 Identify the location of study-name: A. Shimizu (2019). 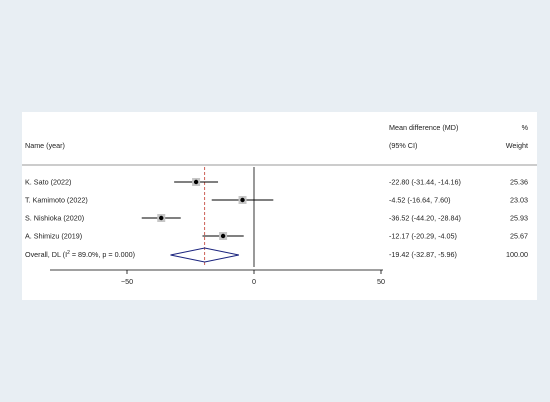
(53, 236).